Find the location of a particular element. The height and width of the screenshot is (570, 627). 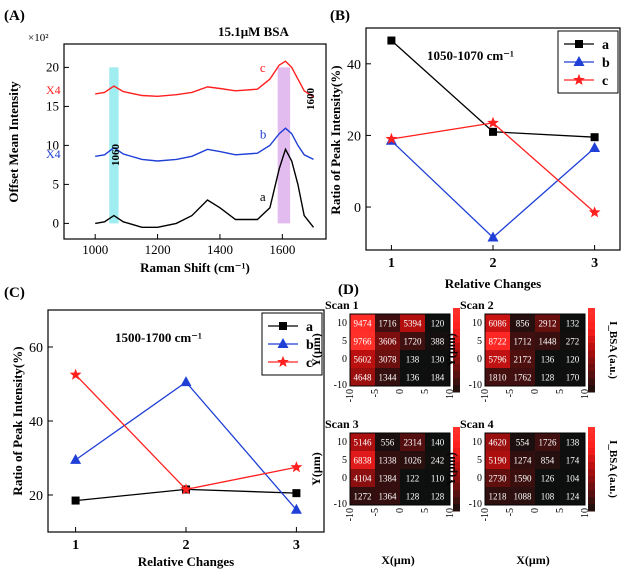

heatmap-cell-value: 1590 is located at coordinates (523, 479).